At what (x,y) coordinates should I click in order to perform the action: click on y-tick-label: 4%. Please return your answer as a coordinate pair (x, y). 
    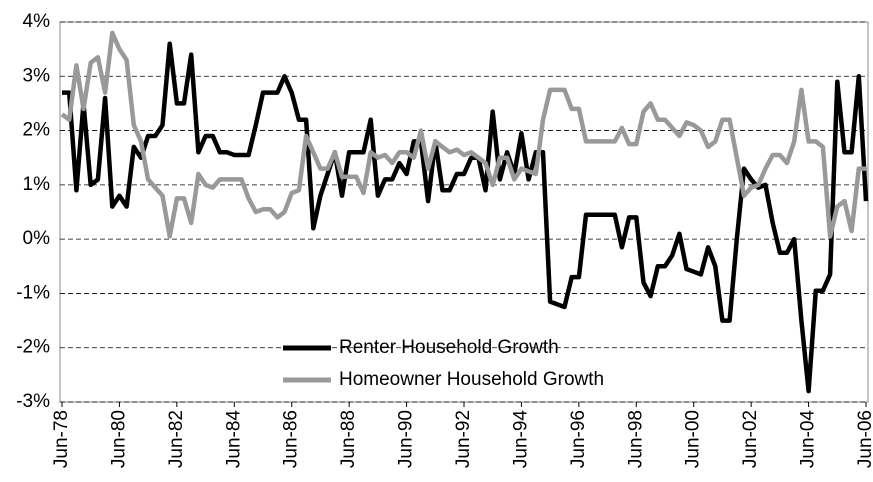
    Looking at the image, I should click on (37, 21).